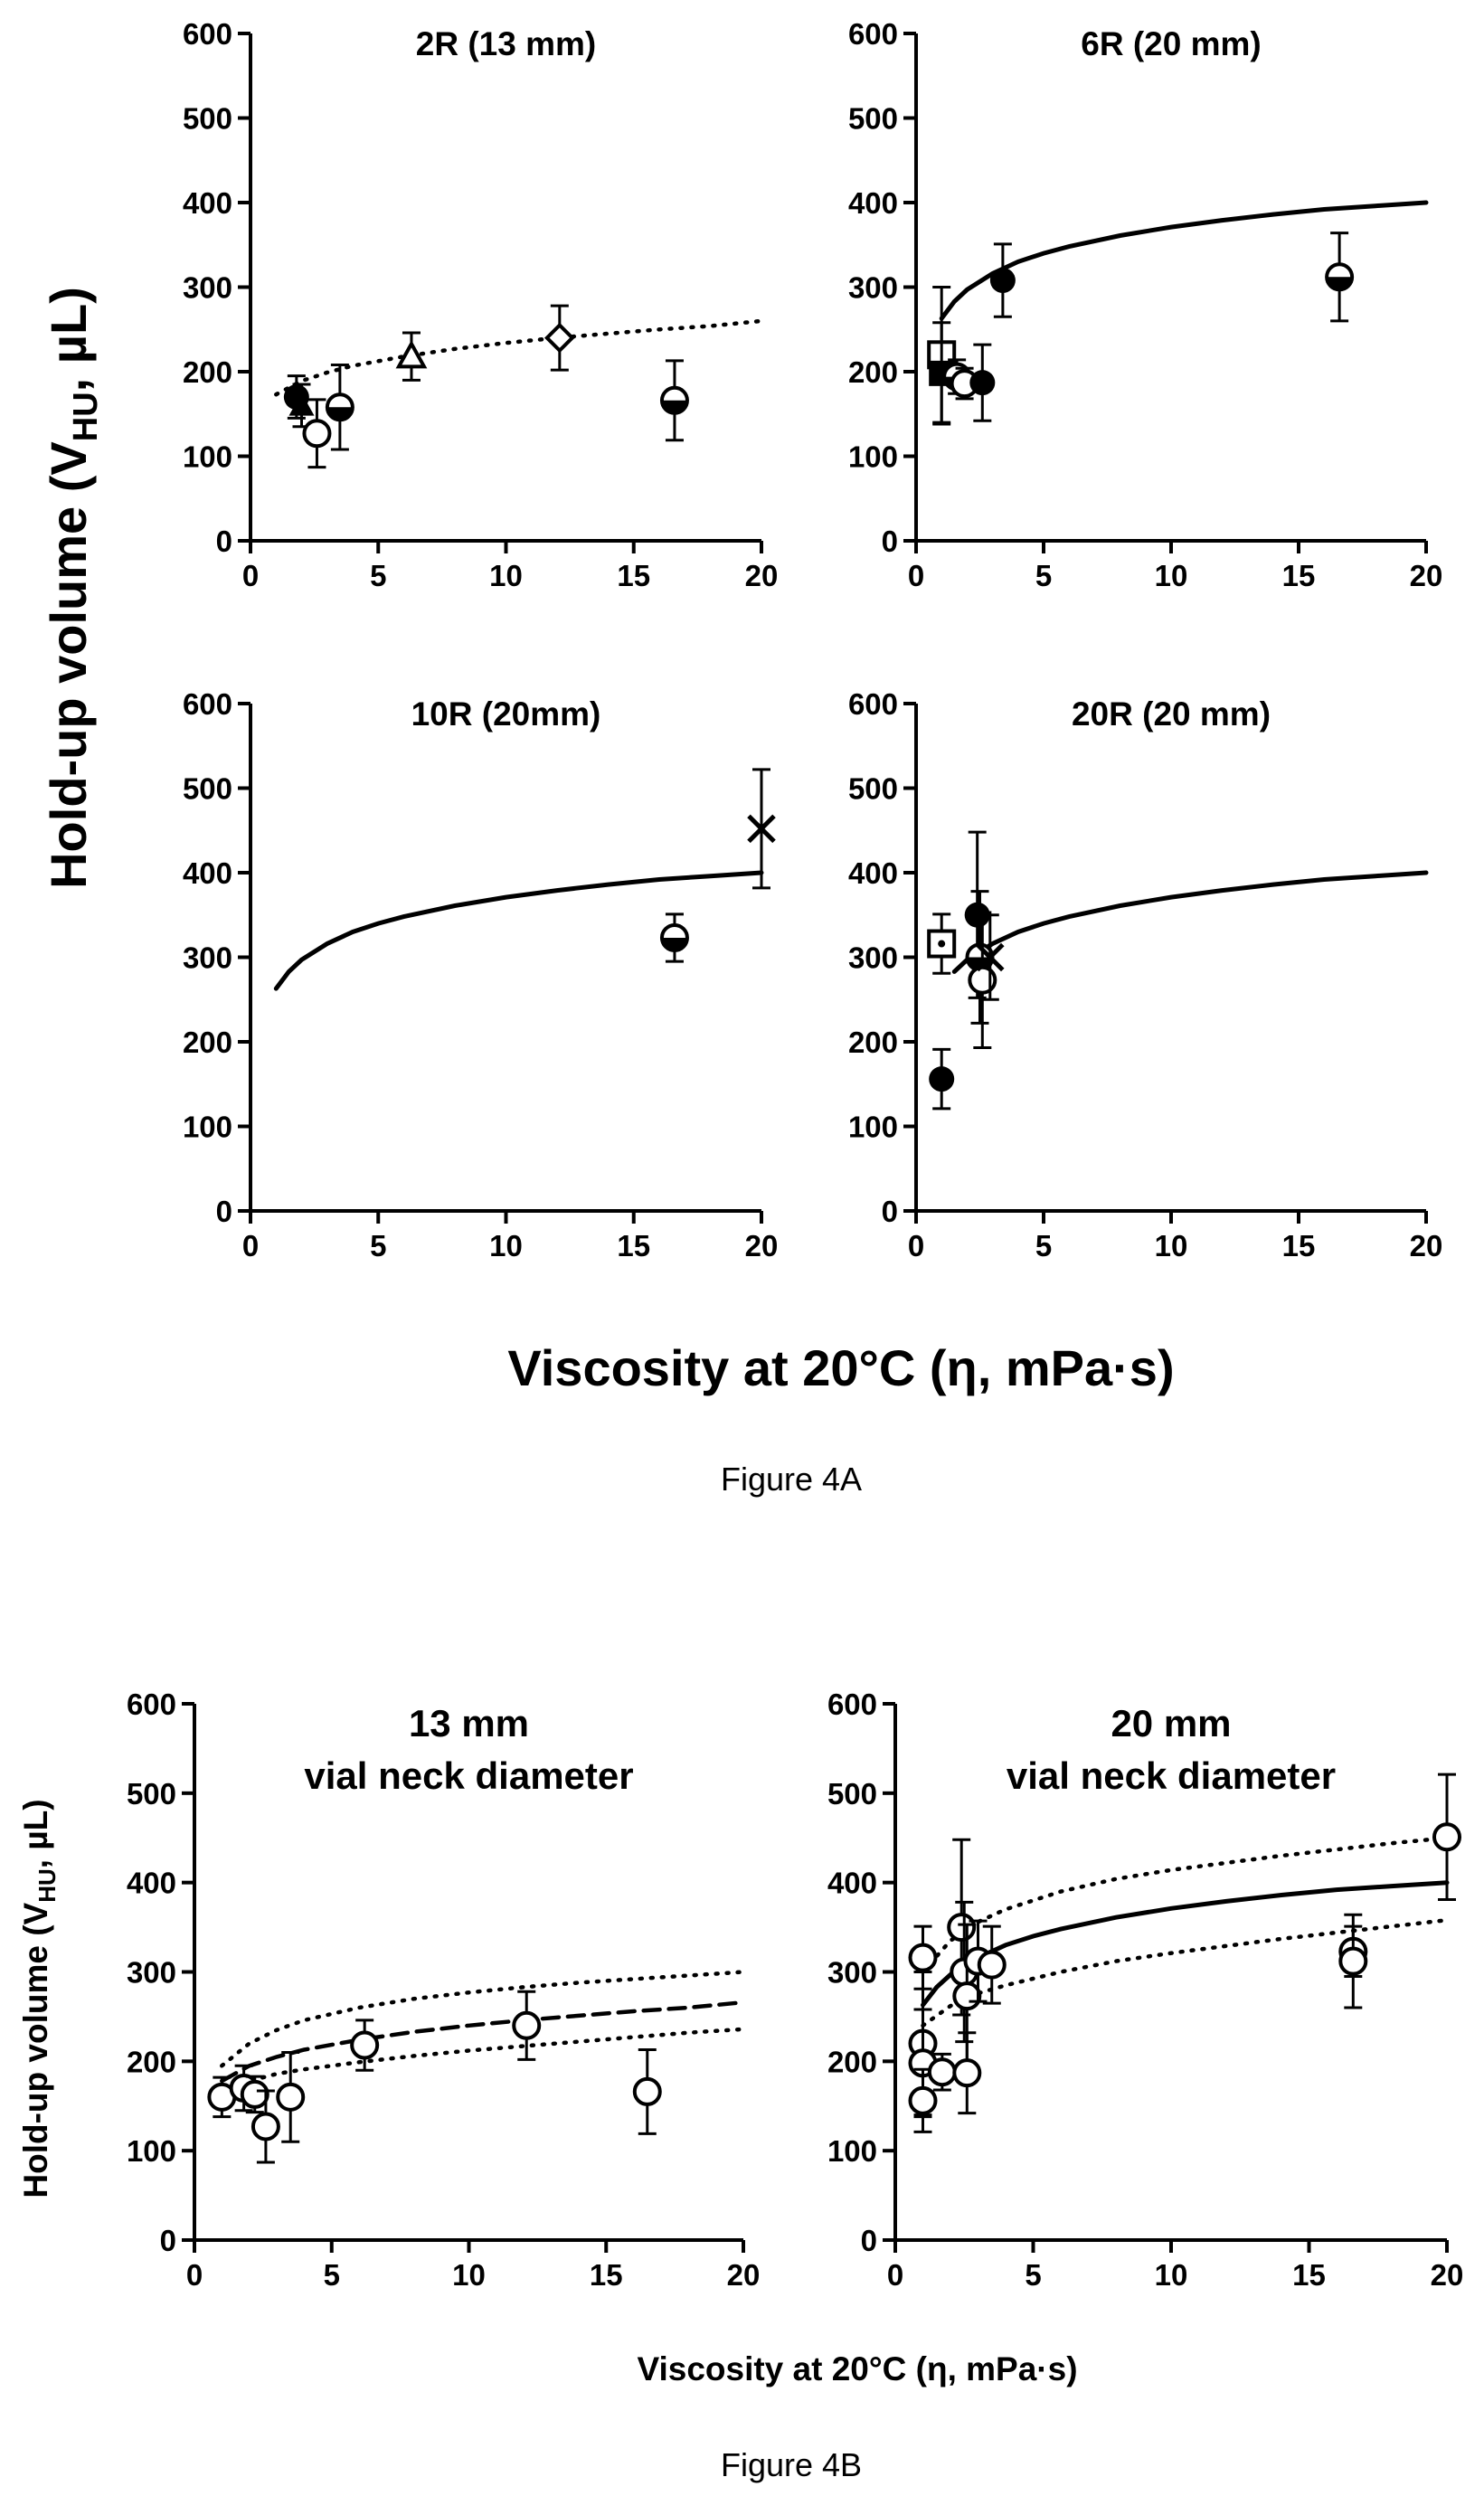  What do you see at coordinates (411, 354) in the screenshot?
I see `marker-open-triangle` at bounding box center [411, 354].